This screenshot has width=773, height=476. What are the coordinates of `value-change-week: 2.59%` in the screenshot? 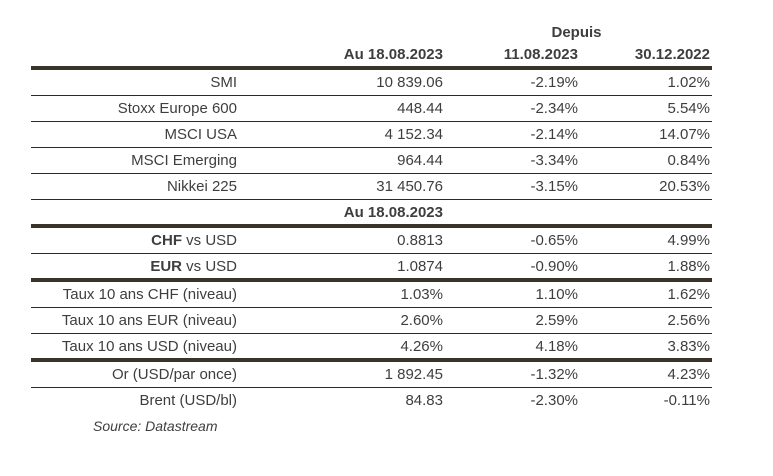 It's located at (556, 320).